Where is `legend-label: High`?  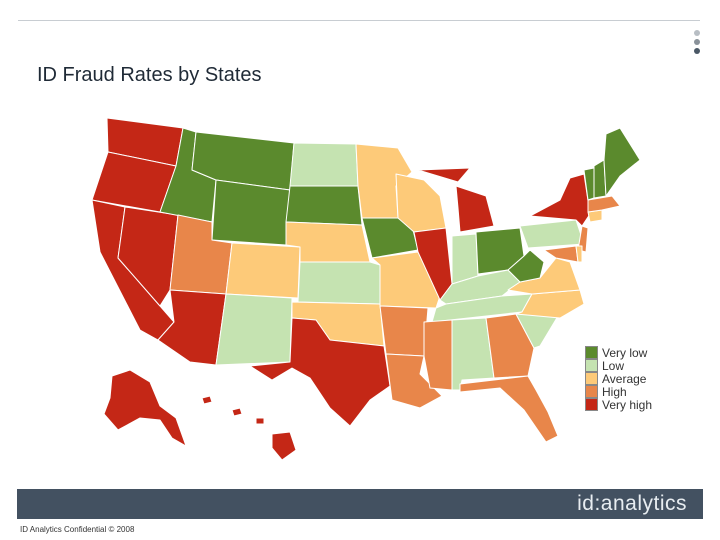
legend-label: High is located at coordinates (614, 391).